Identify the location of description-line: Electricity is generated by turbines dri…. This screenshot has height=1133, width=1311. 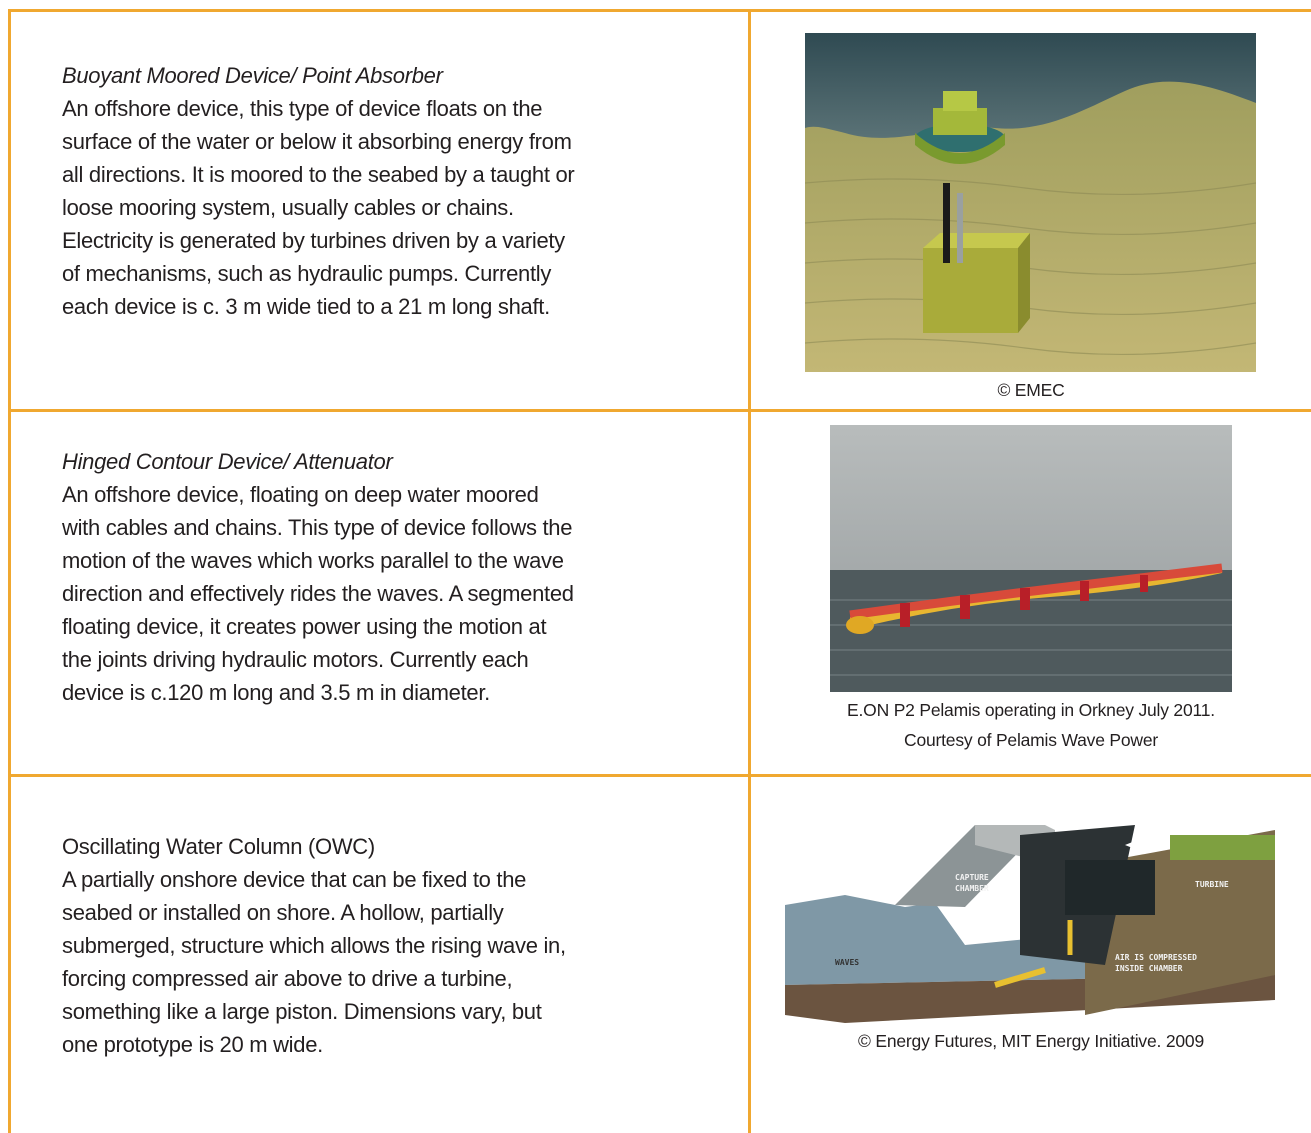
(313, 240).